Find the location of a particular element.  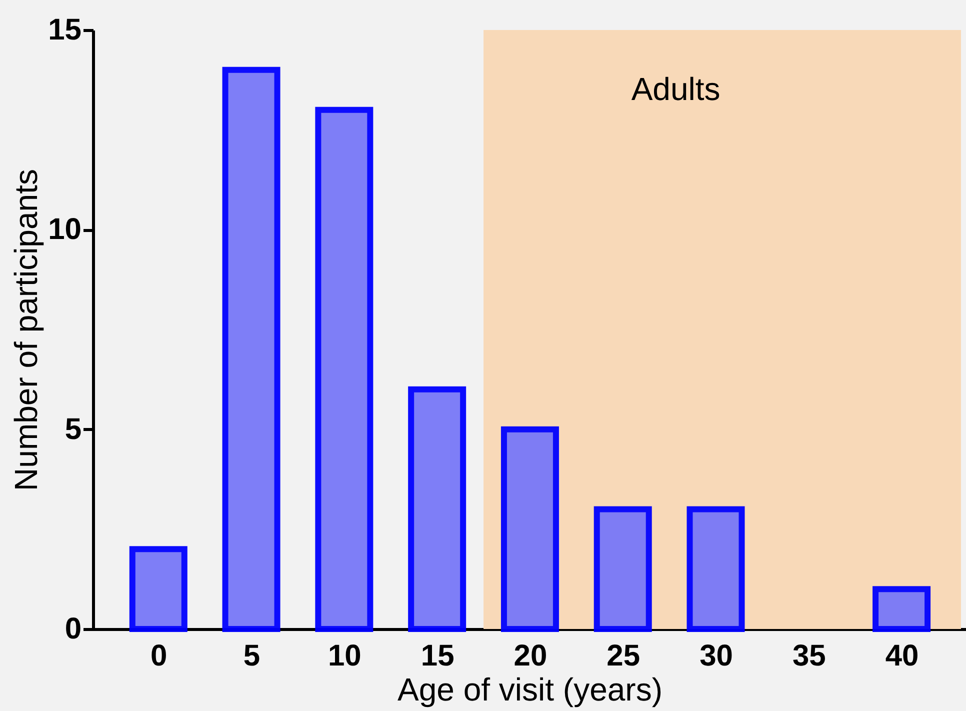

x-tick-label: 25 is located at coordinates (623, 656).